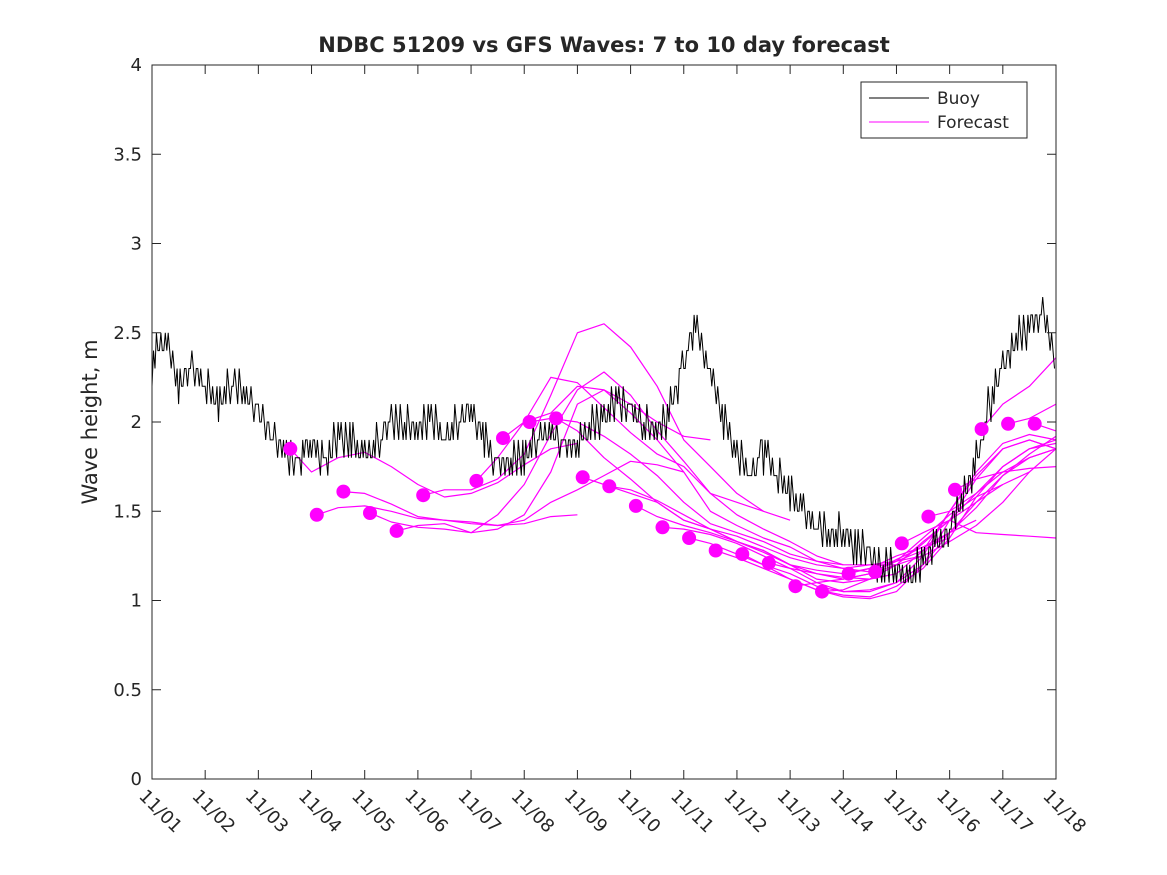 This screenshot has height=875, width=1167. Describe the element at coordinates (127, 333) in the screenshot. I see `y-tick-label: 2.5` at that location.